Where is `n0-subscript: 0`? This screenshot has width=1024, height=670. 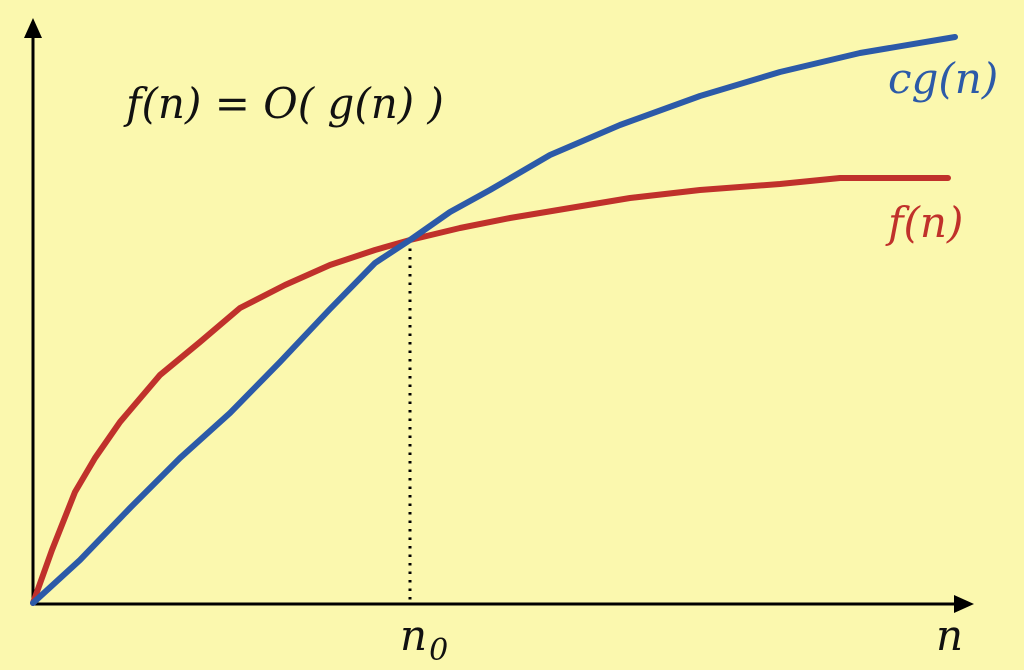 n0-subscript: 0 is located at coordinates (438, 650).